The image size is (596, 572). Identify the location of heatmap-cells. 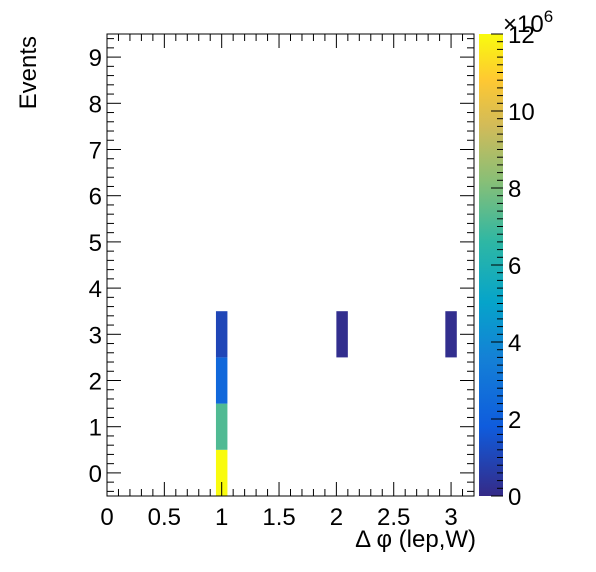
(336, 403).